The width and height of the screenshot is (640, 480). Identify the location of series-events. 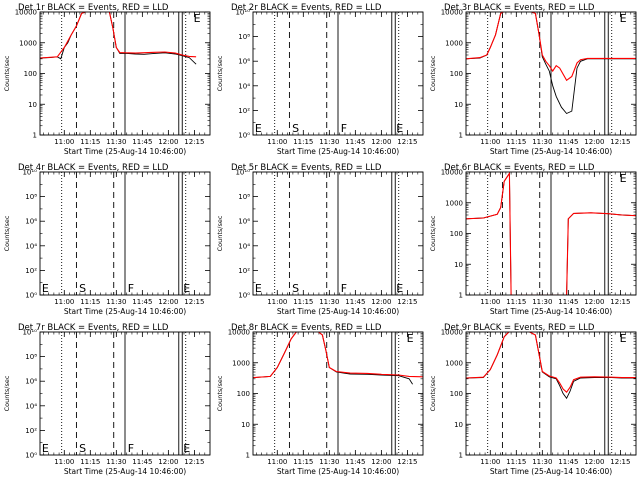
(118, 38).